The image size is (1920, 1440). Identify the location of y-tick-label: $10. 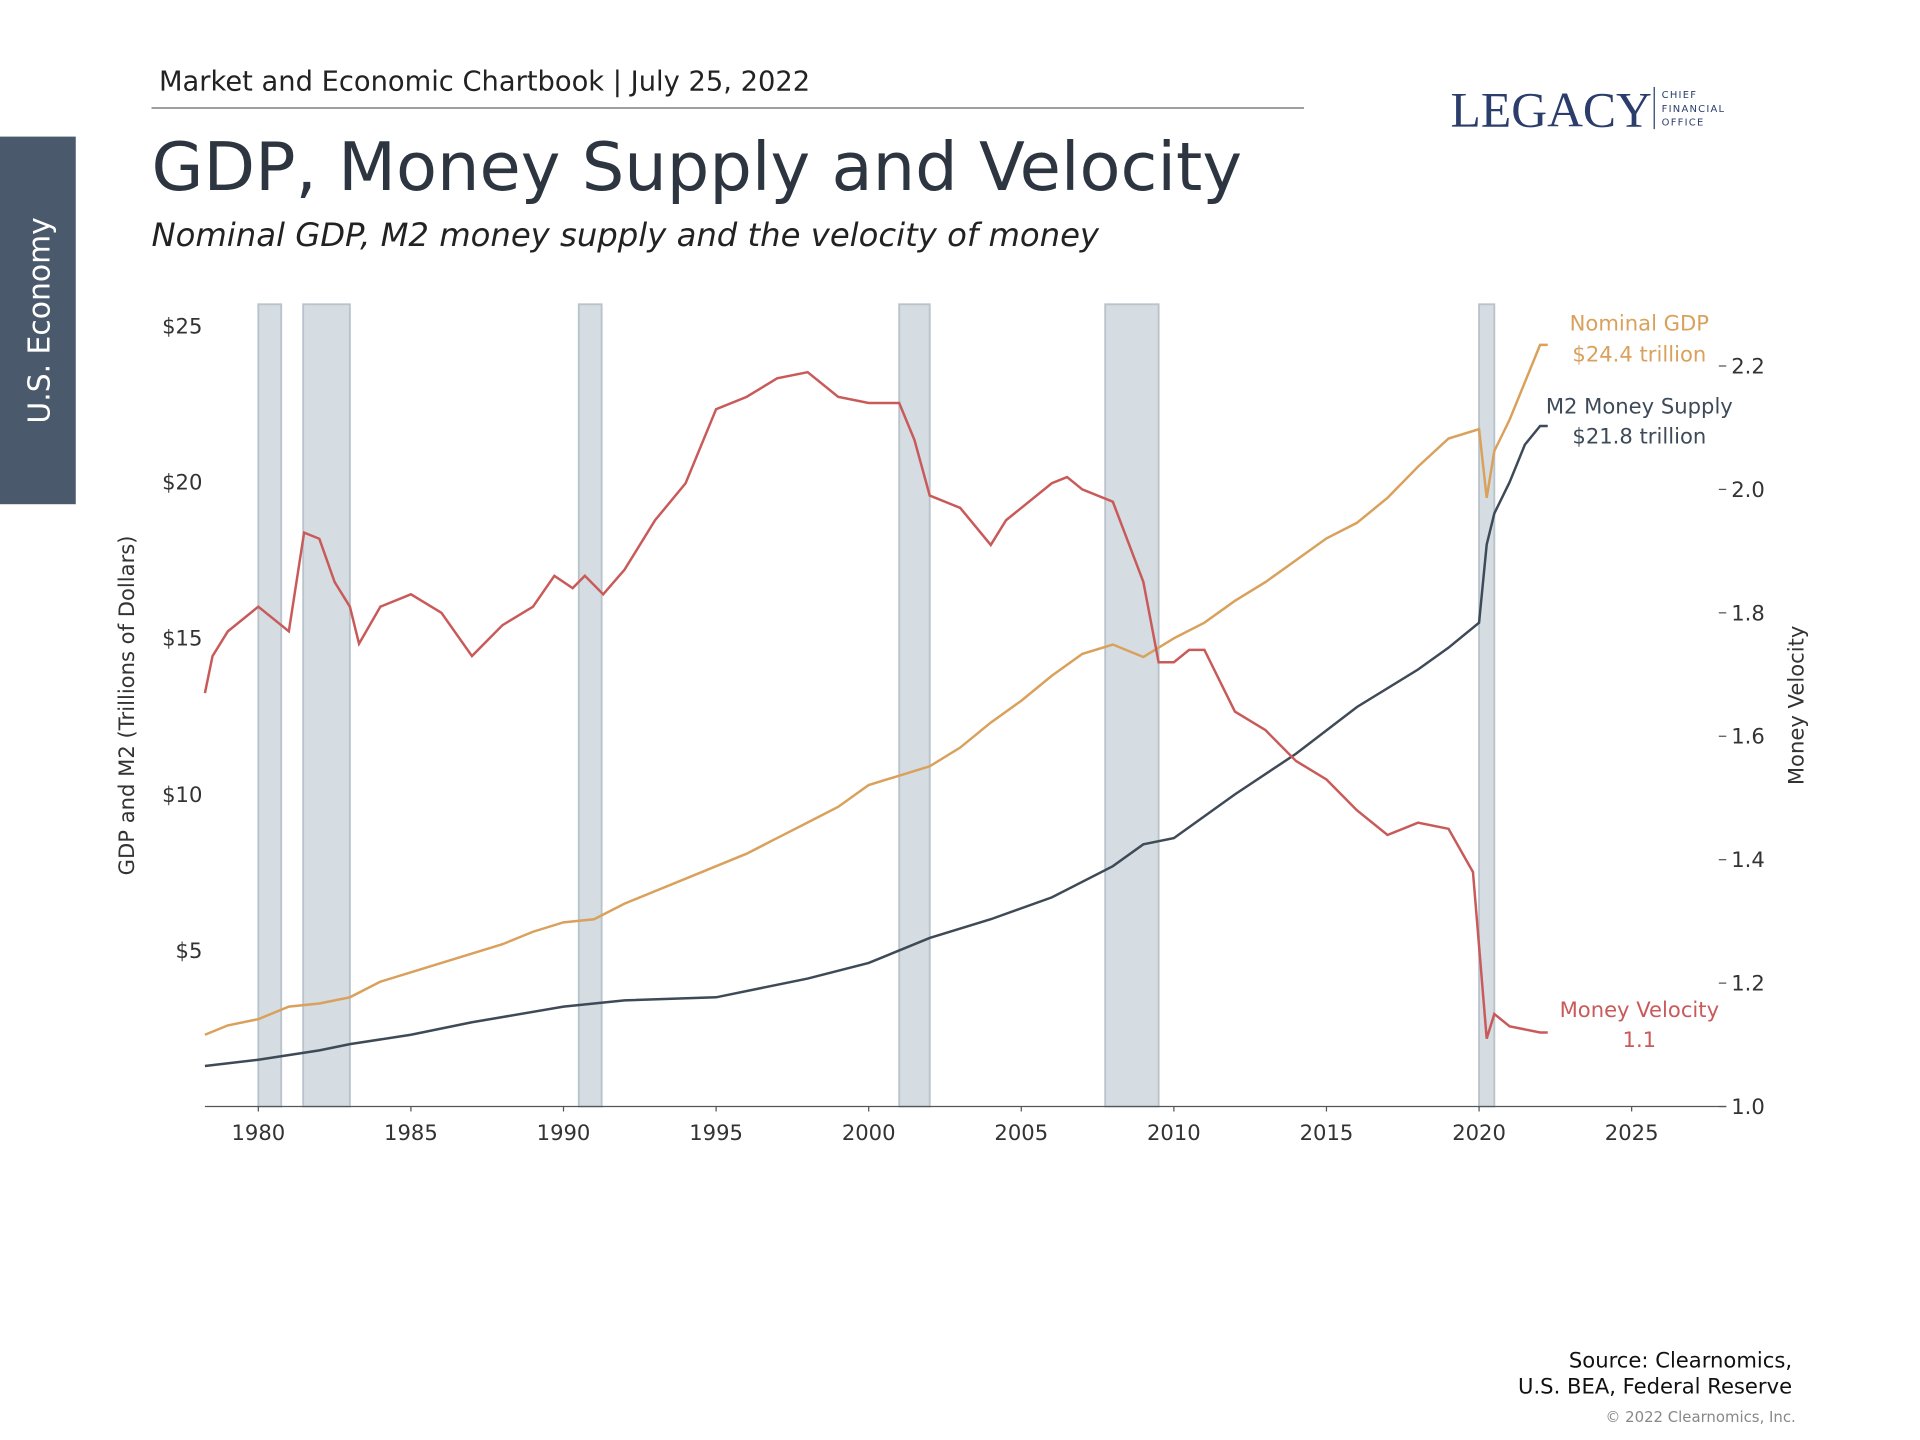
(182, 794).